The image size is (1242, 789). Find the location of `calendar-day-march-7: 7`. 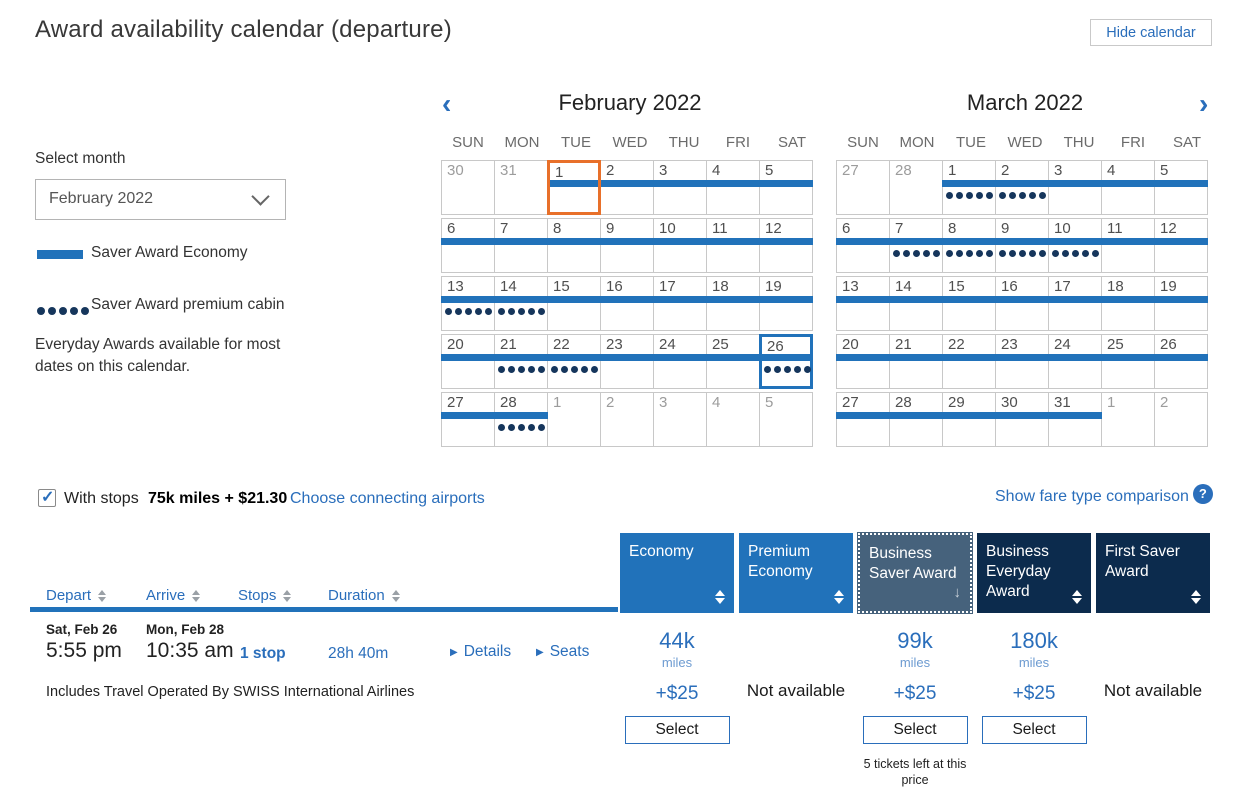

calendar-day-march-7: 7 is located at coordinates (916, 245).